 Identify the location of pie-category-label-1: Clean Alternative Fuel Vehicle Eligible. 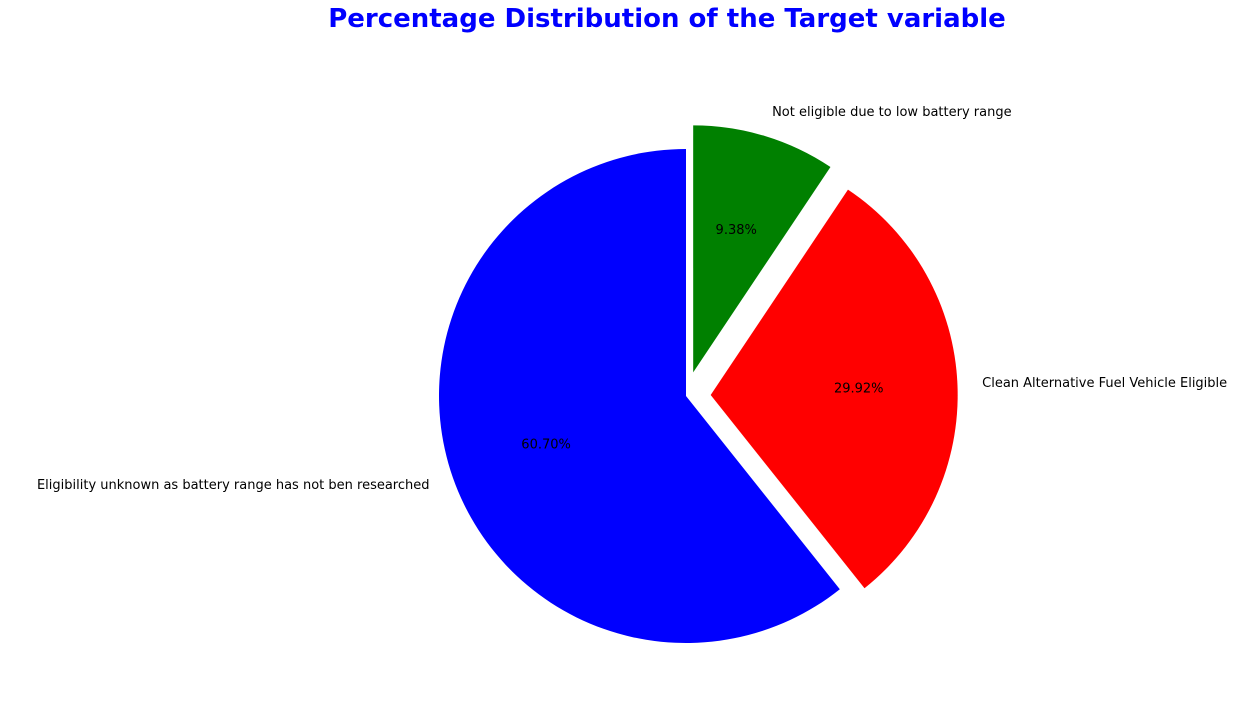
(1104, 383).